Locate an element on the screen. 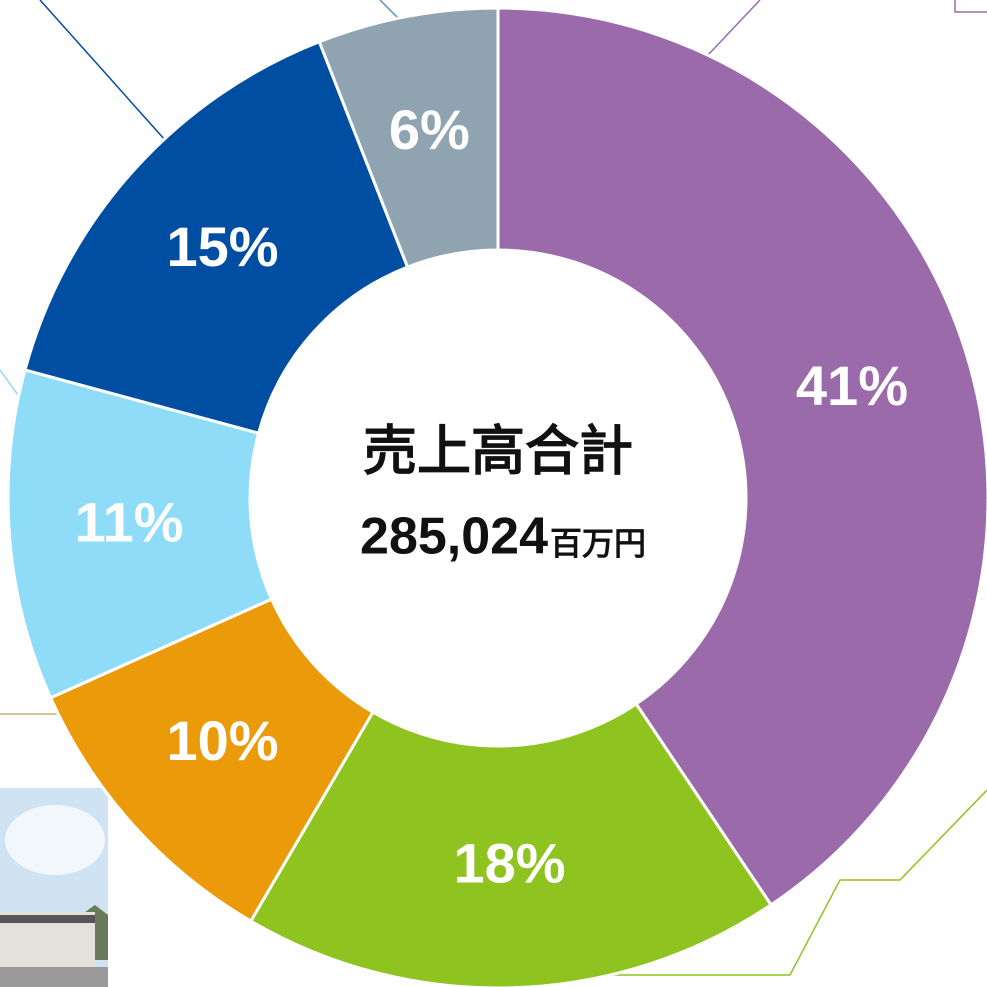 This screenshot has width=987, height=987. donut-slice is located at coordinates (408, 138).